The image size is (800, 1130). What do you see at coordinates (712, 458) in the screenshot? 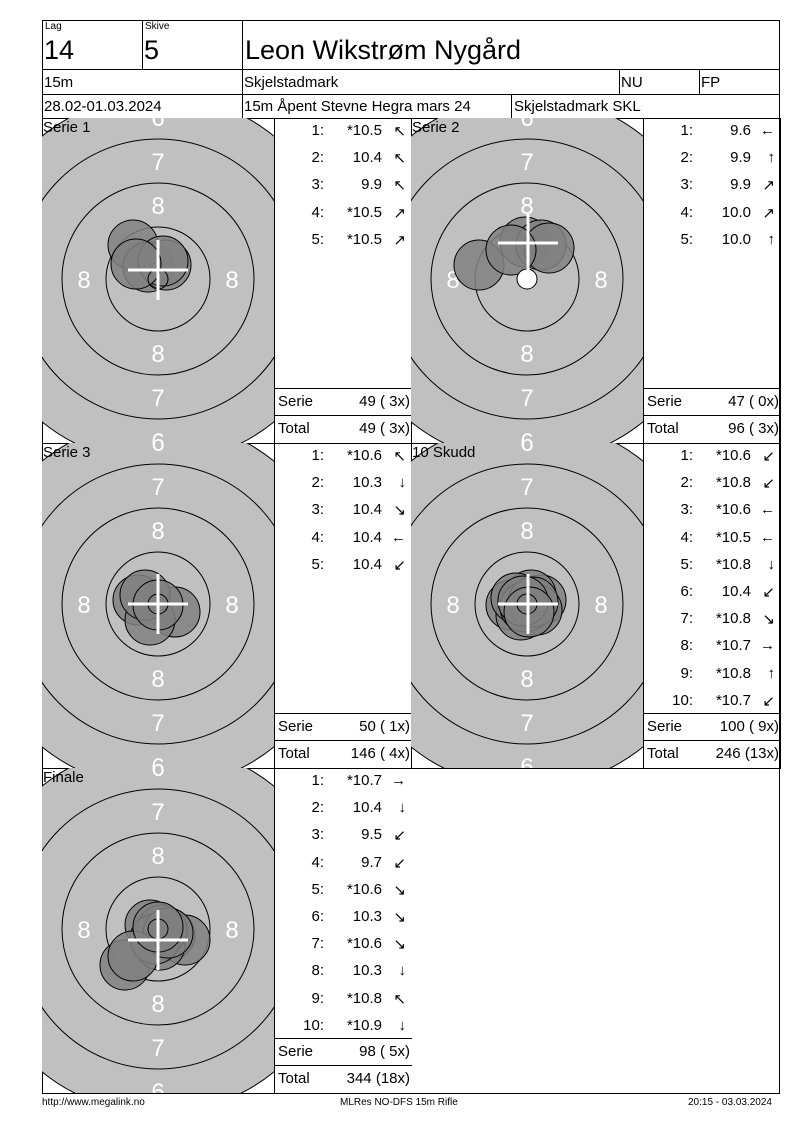
I see `shot-row: 1: *10.6 ↙` at bounding box center [712, 458].